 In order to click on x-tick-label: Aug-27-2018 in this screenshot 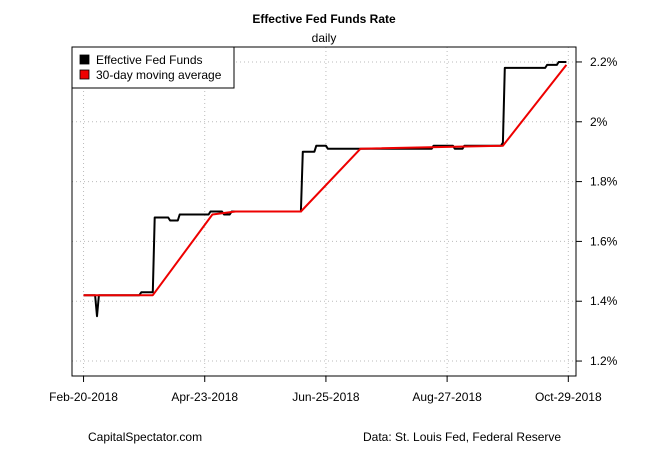, I will do `click(447, 397)`.